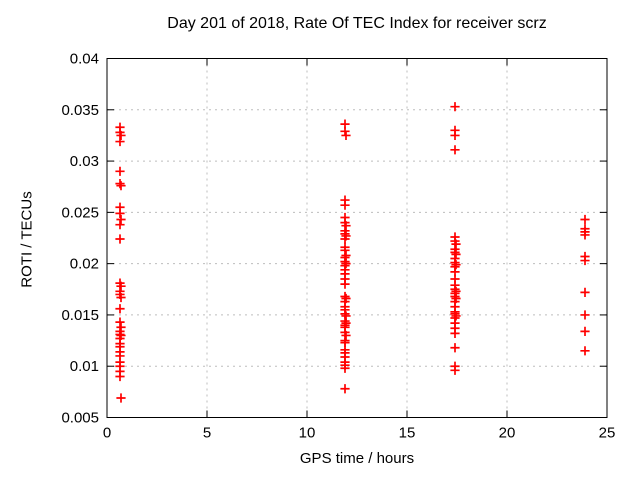 This screenshot has height=480, width=640. Describe the element at coordinates (84, 264) in the screenshot. I see `y-tick-label: 0.02` at that location.